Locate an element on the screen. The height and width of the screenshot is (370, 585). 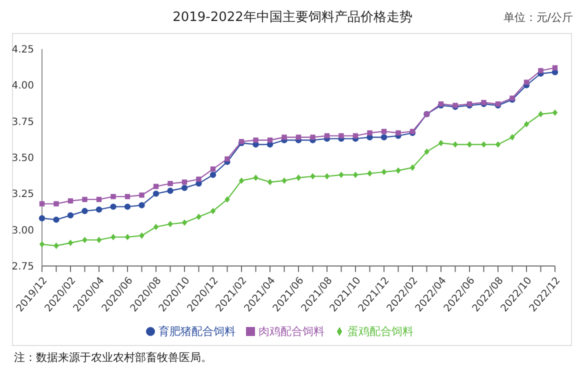
y-tick-label: 3.00 is located at coordinates (23, 230).